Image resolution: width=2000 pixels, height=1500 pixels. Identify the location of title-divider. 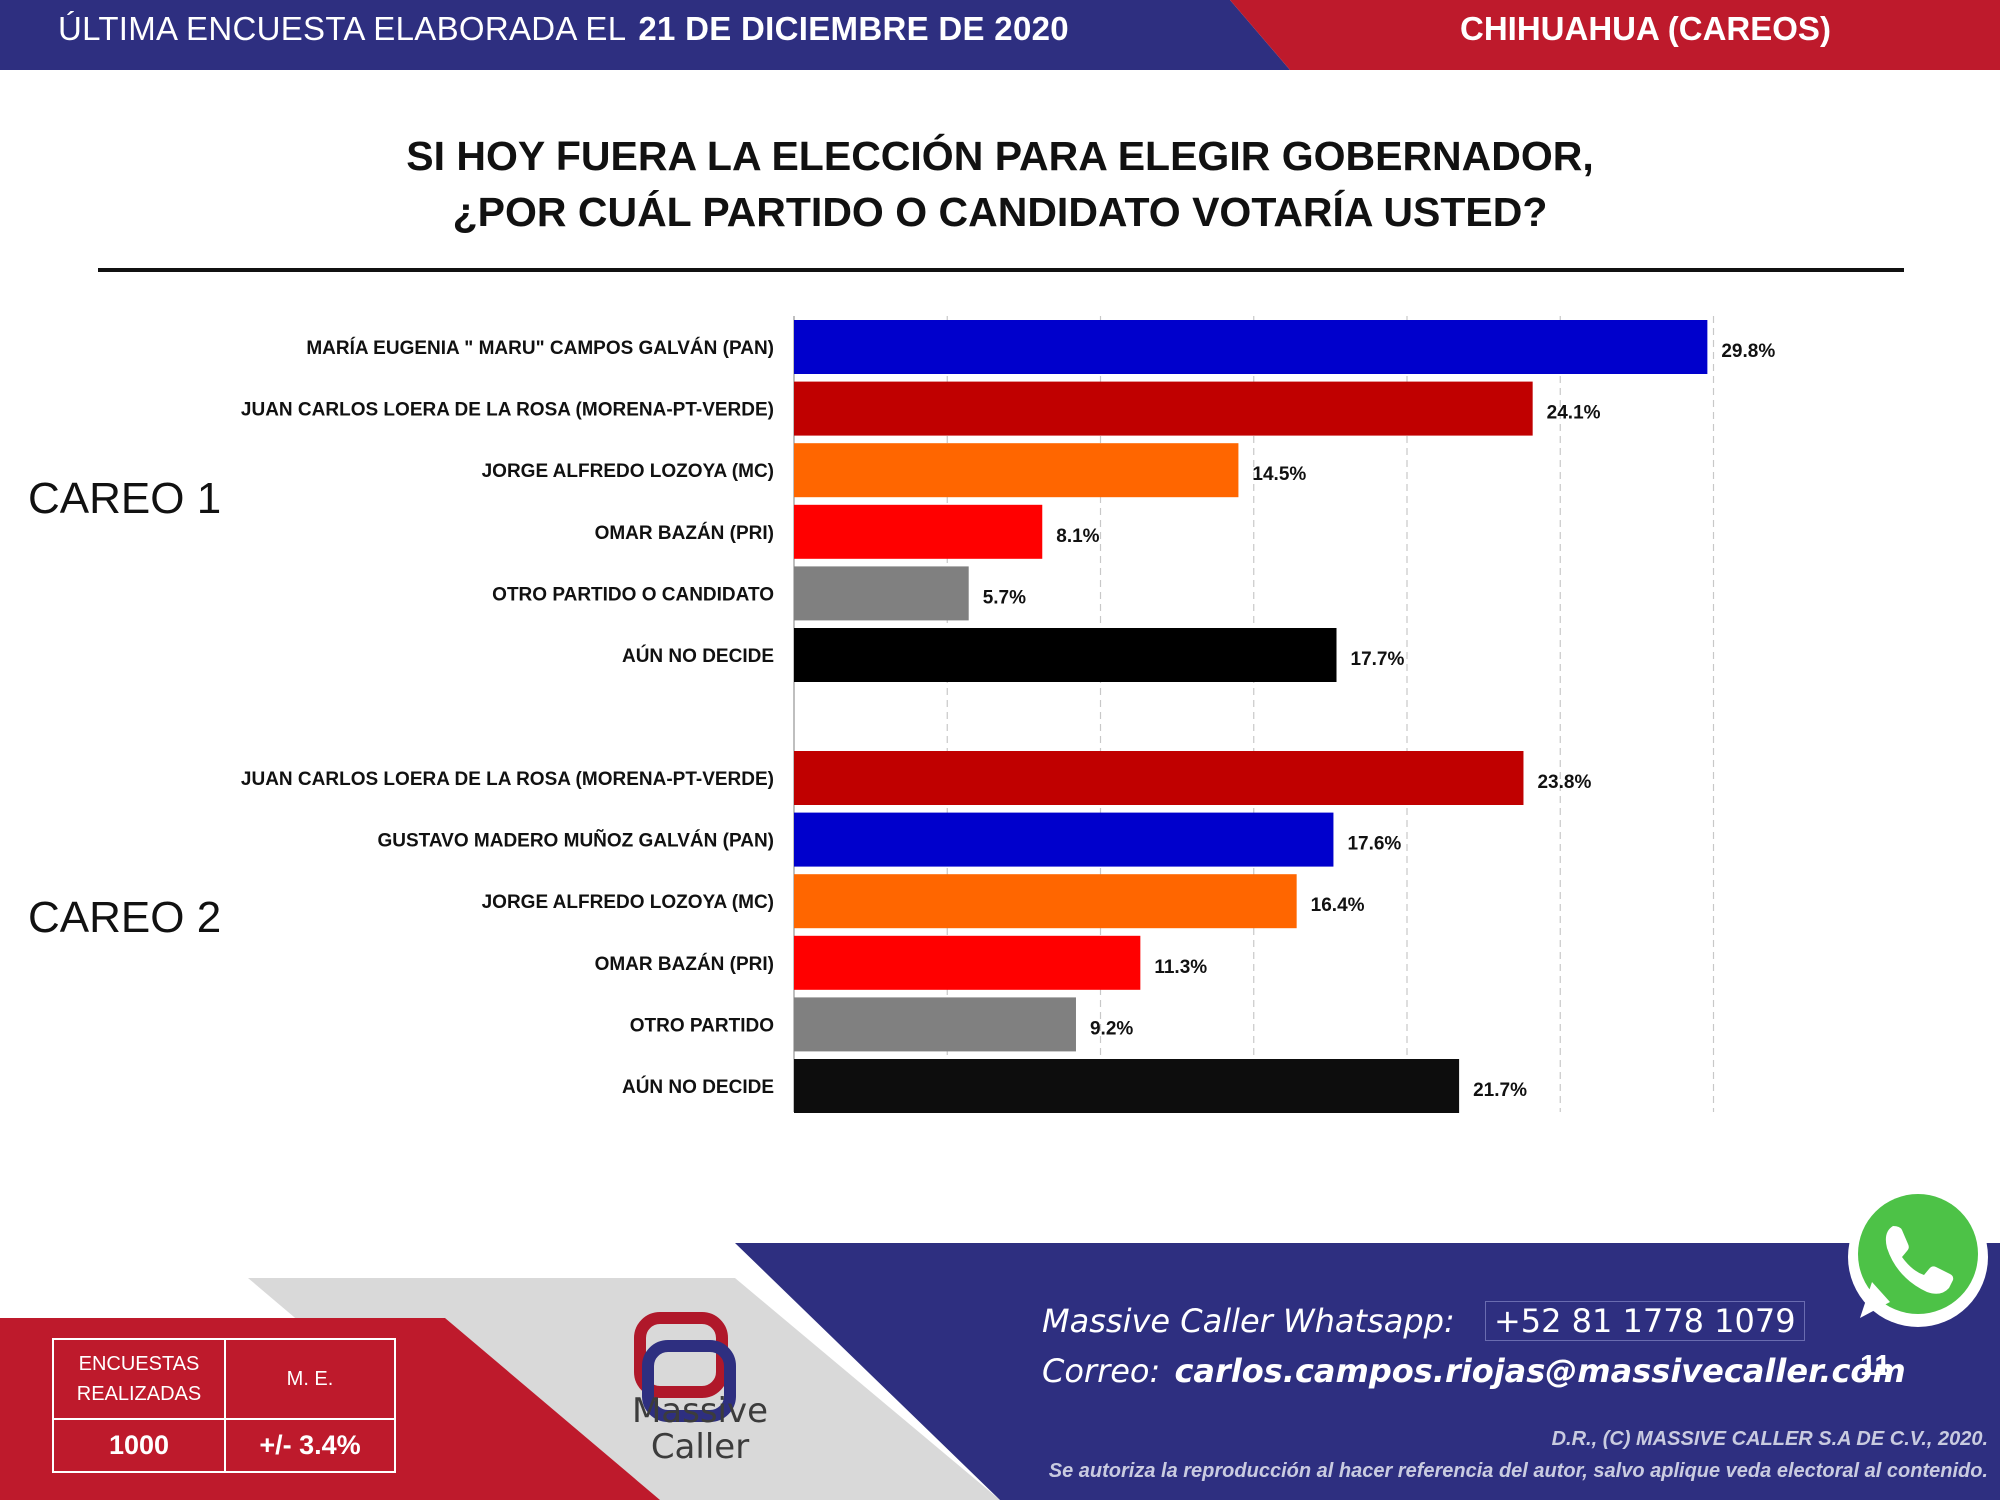
(1001, 270).